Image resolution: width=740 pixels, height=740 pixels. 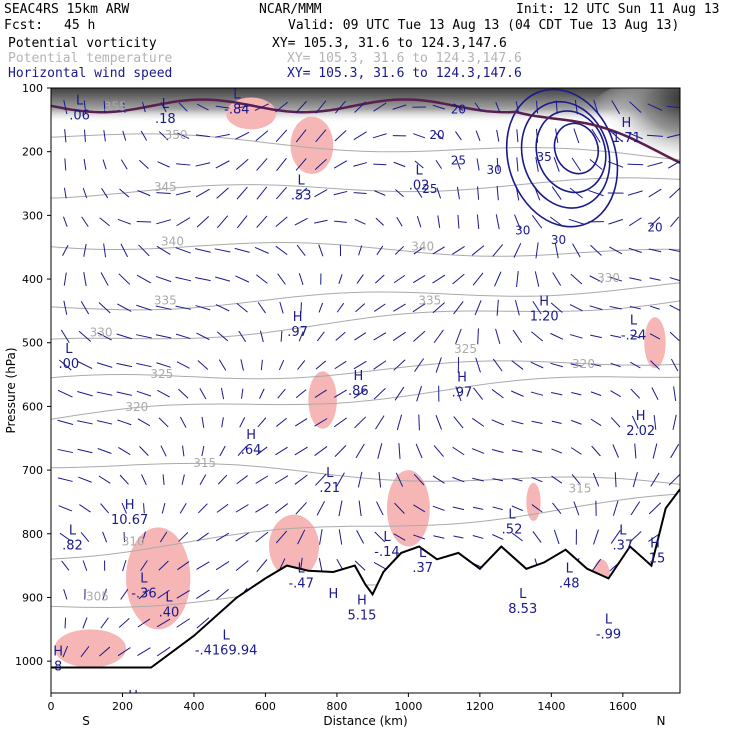 What do you see at coordinates (129, 520) in the screenshot?
I see `extremum-value: 10.67` at bounding box center [129, 520].